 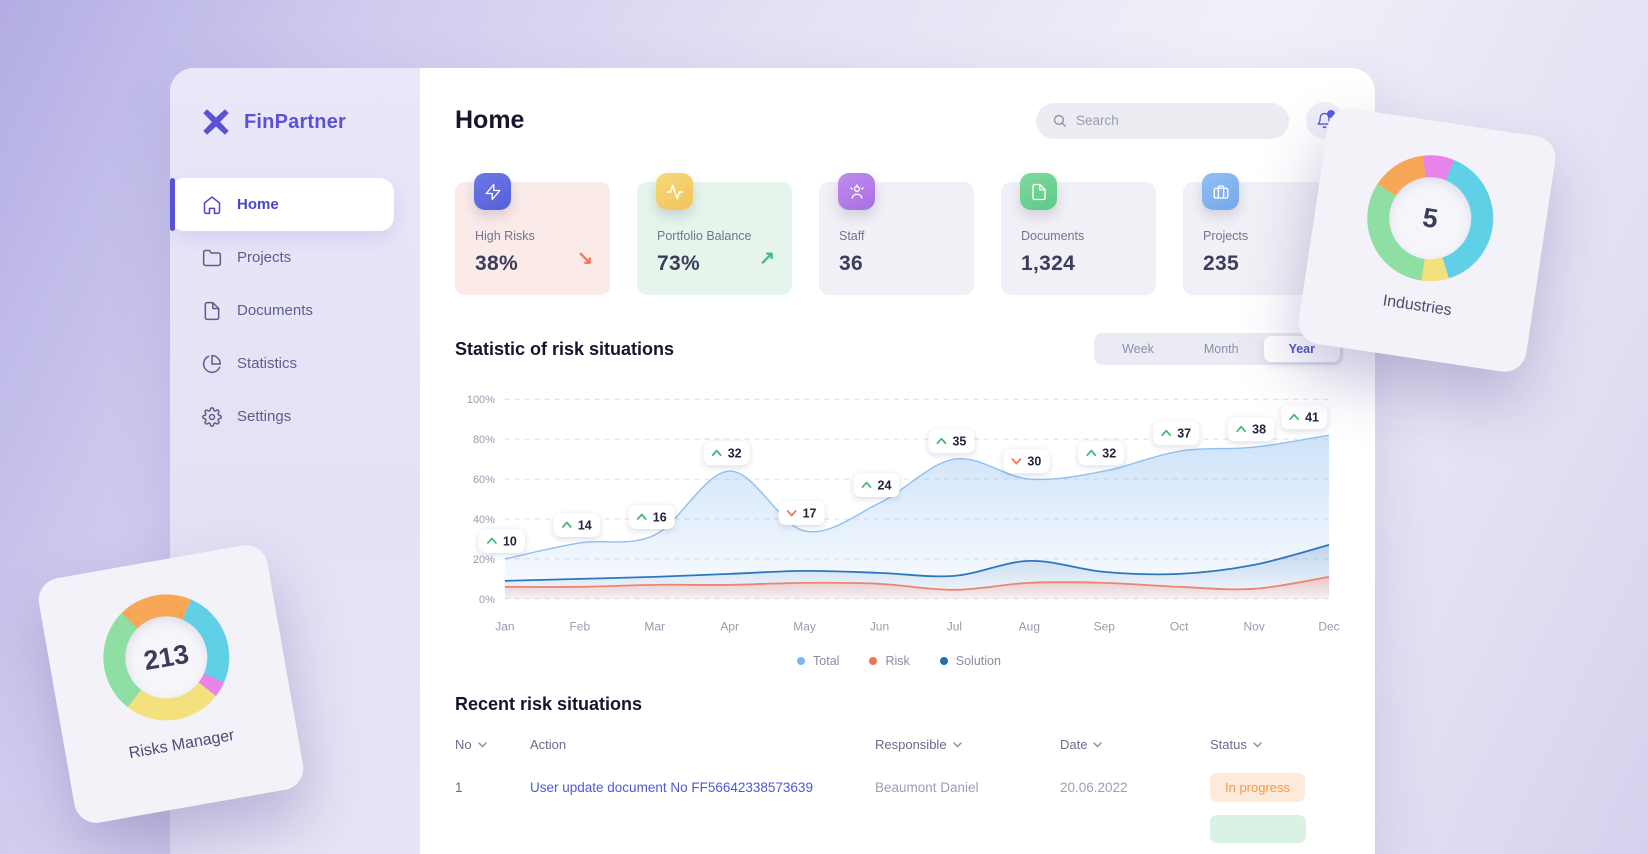 I want to click on date-cell: 20.06.2022, so click(x=1094, y=787).